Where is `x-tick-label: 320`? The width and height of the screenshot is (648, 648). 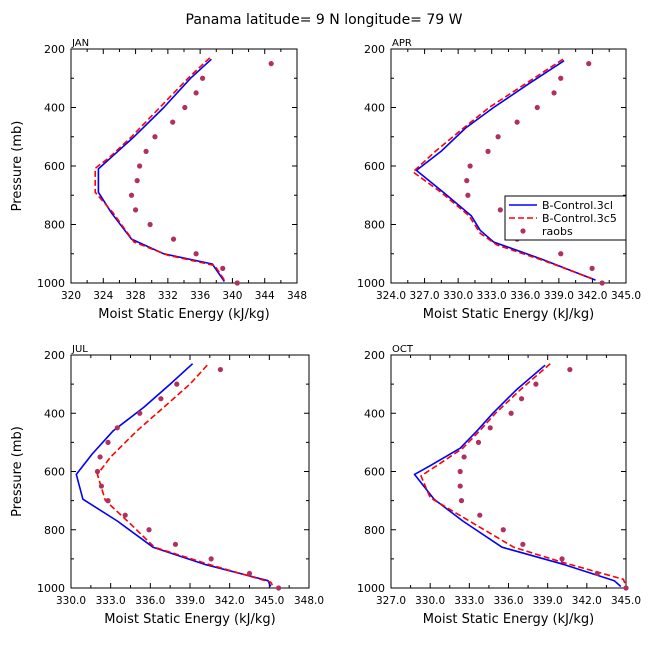 x-tick-label: 320 is located at coordinates (71, 296).